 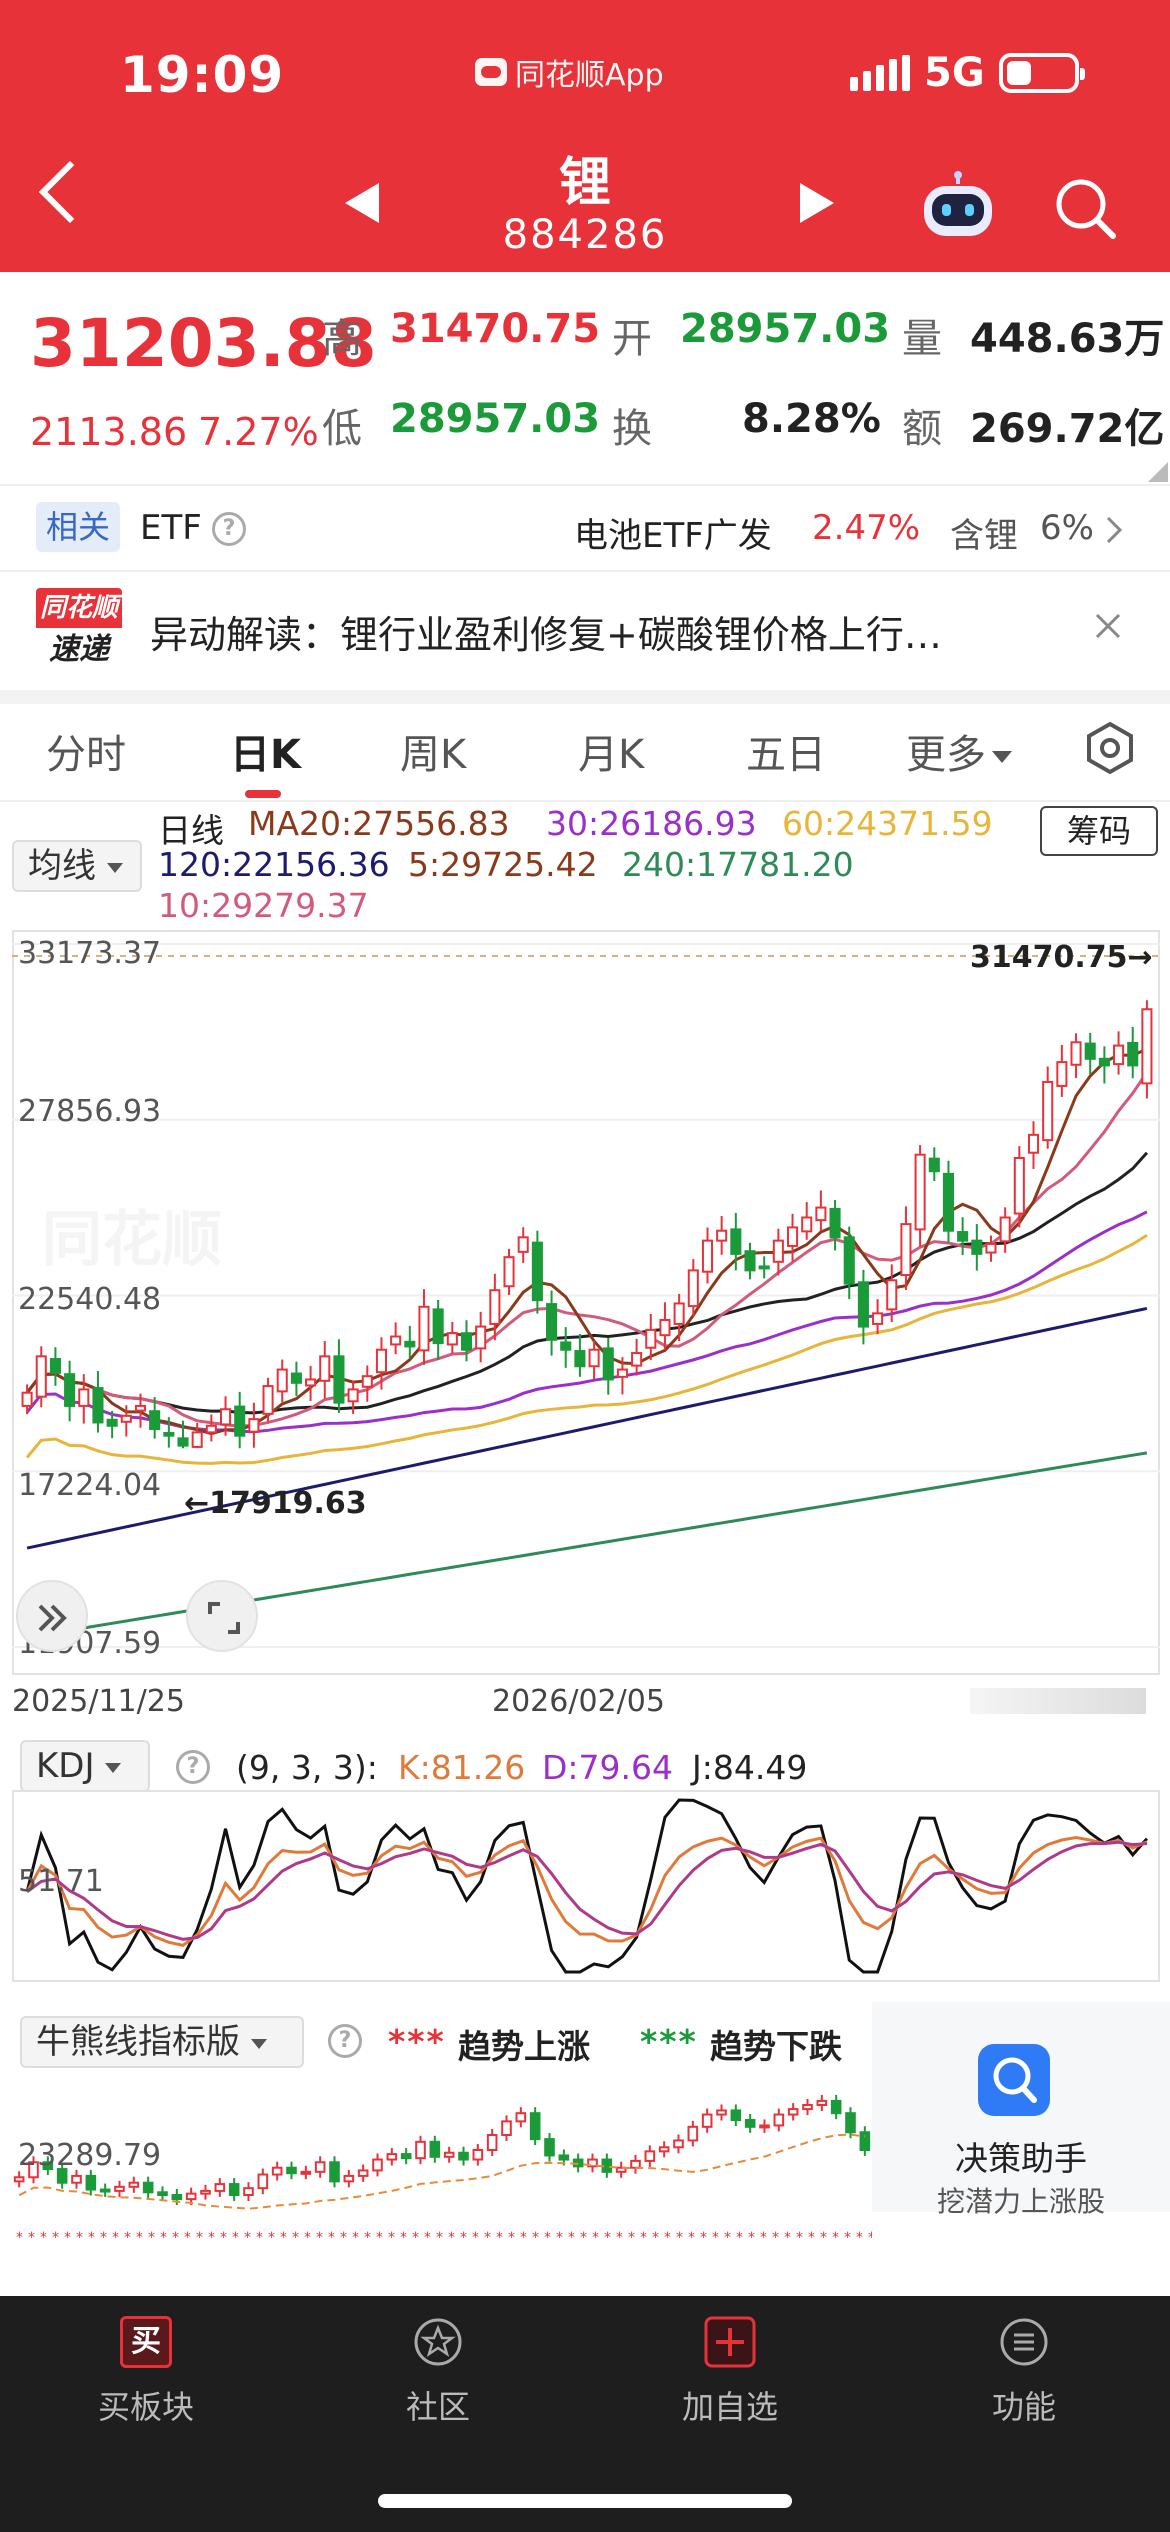 I want to click on tab-five-day: 五日, so click(x=786, y=755).